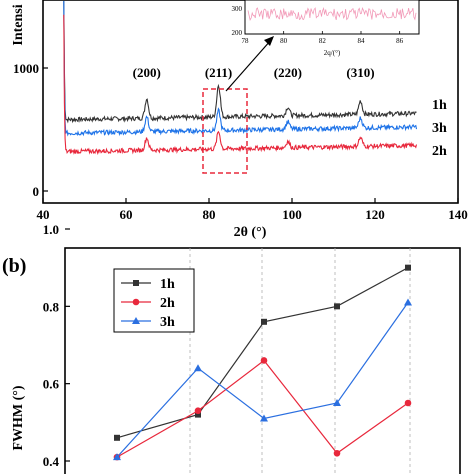 The width and height of the screenshot is (474, 474). I want to click on xrd-x-tick-label: 140, so click(458, 214).